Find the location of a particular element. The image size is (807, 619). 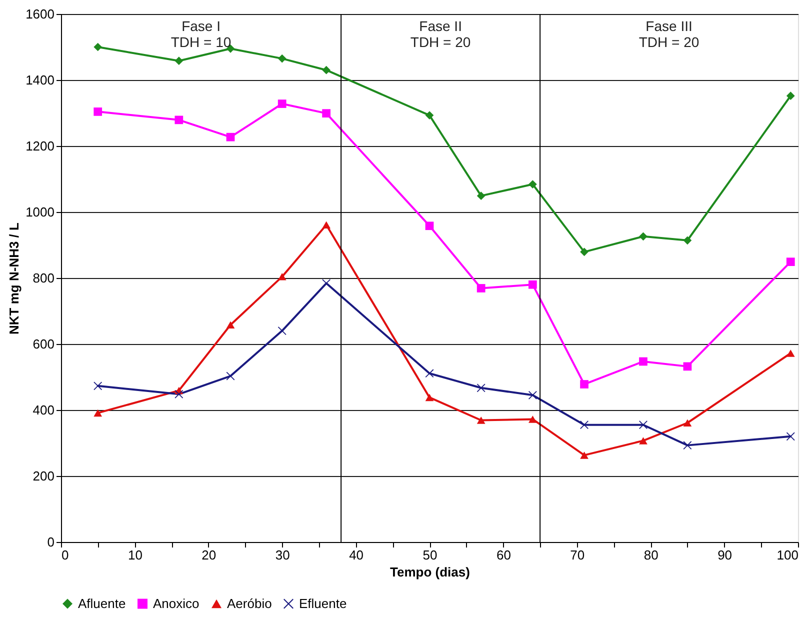

annotation: Fase III TDH = 20 is located at coordinates (669, 34).